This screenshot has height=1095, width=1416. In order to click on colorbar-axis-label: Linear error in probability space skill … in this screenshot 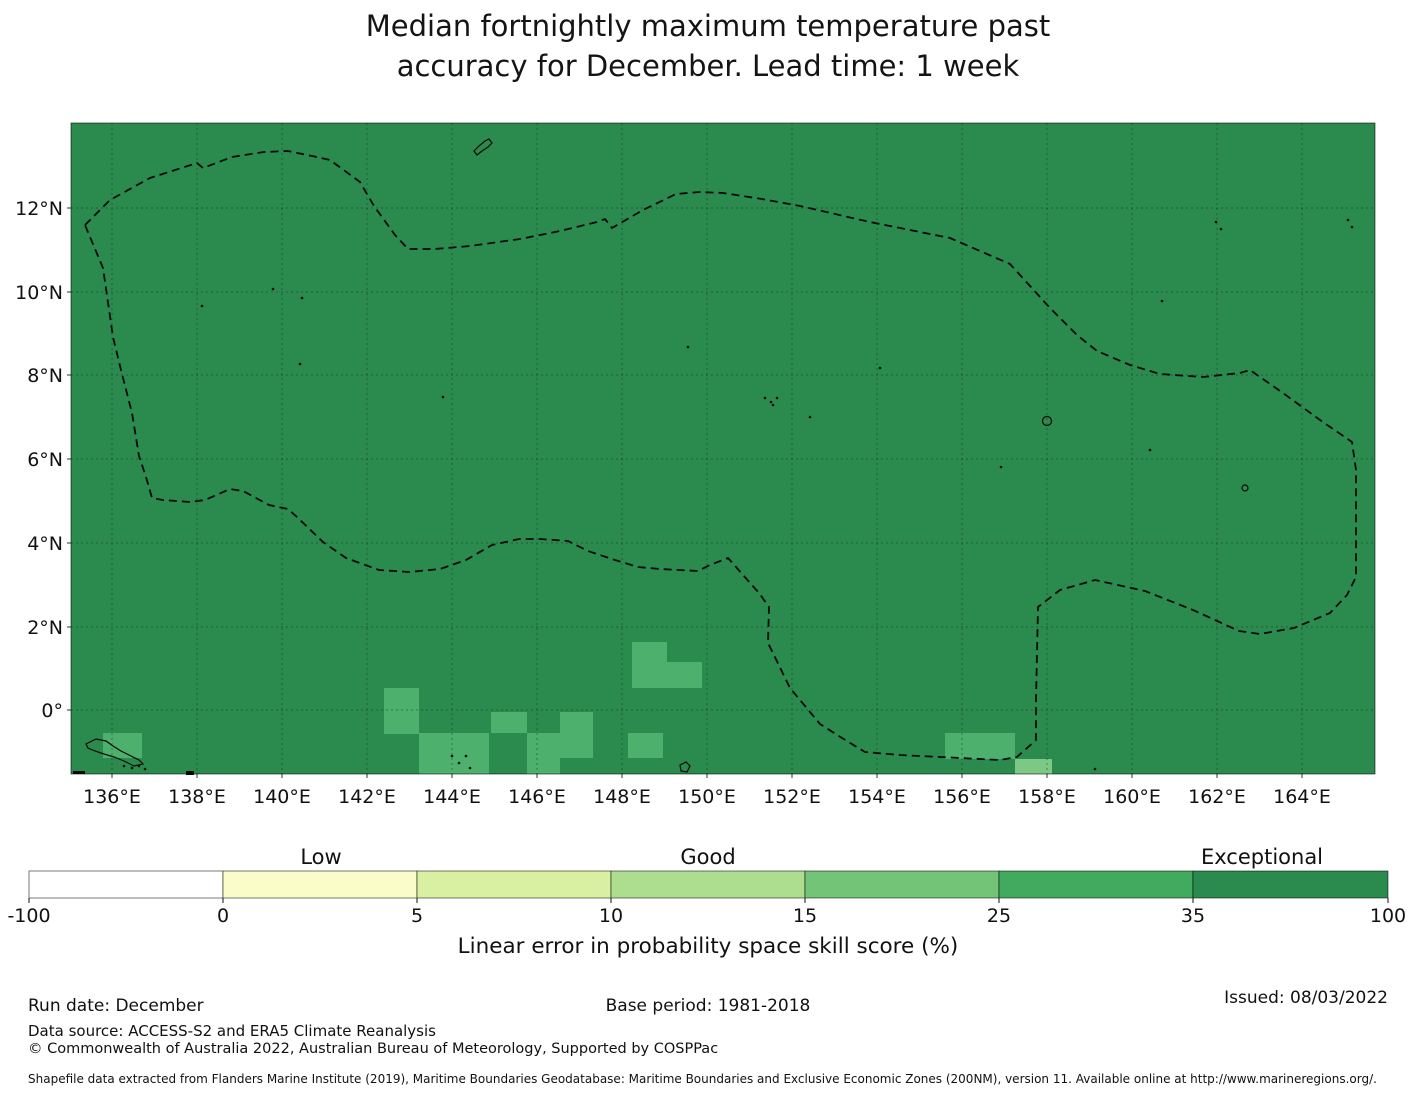, I will do `click(708, 946)`.